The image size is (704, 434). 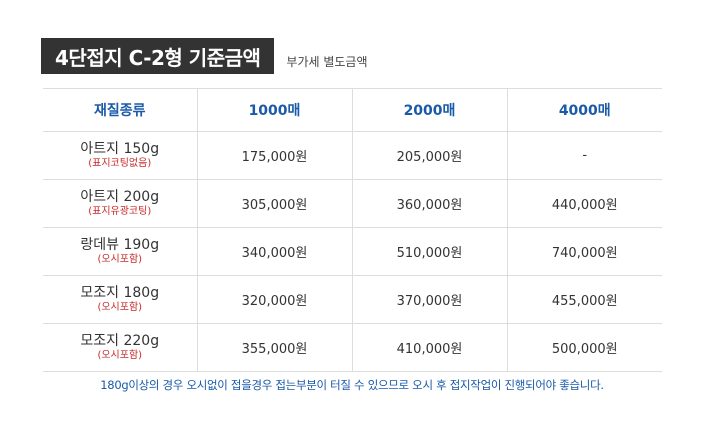 I want to click on paper-type-name: 모조지 180g, so click(x=120, y=293).